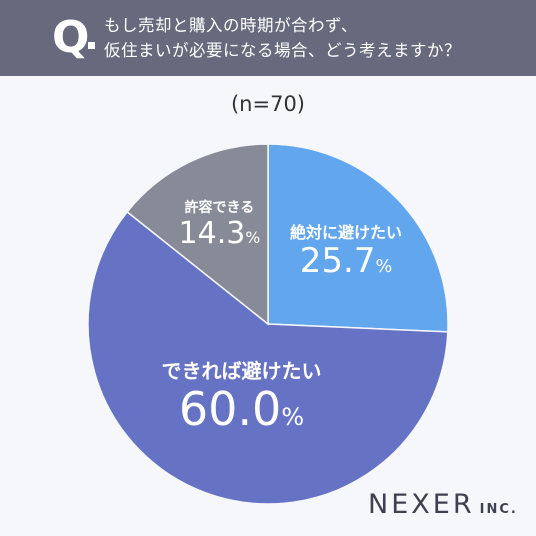  Describe the element at coordinates (498, 509) in the screenshot. I see `logo-suffix: INC.` at that location.